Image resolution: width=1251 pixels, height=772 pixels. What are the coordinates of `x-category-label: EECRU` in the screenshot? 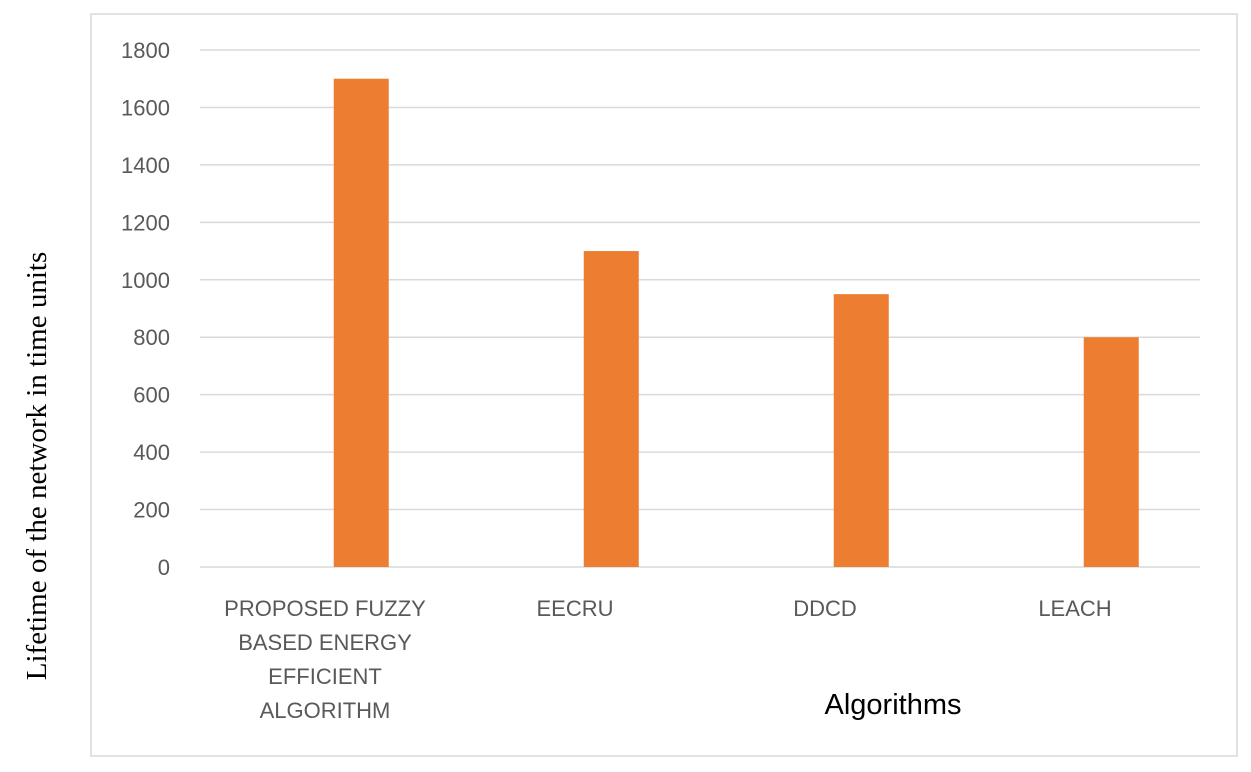 It's located at (574, 608).